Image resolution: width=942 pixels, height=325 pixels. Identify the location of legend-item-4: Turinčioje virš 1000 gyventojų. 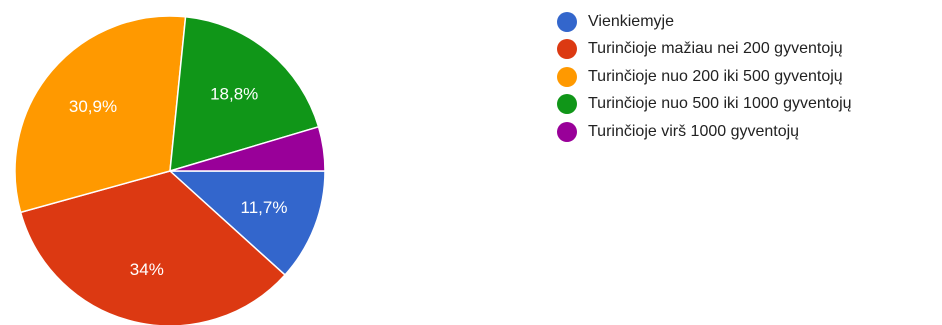
(704, 132).